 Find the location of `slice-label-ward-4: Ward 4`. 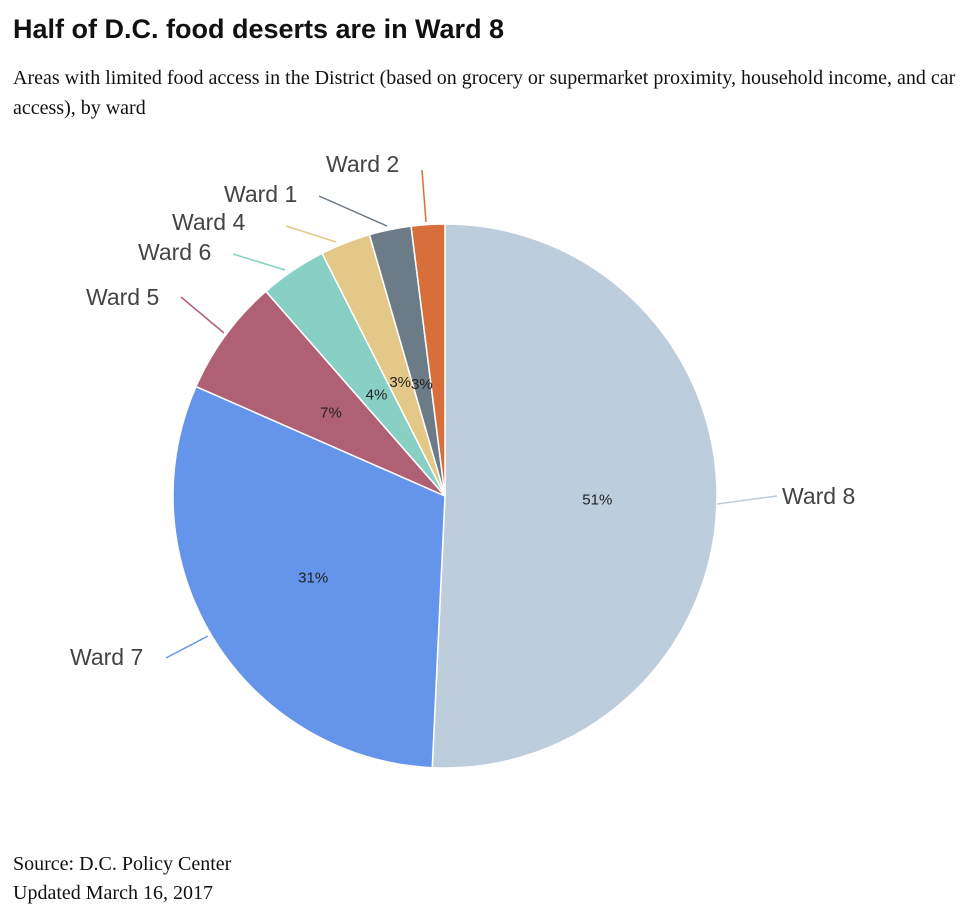

slice-label-ward-4: Ward 4 is located at coordinates (208, 222).